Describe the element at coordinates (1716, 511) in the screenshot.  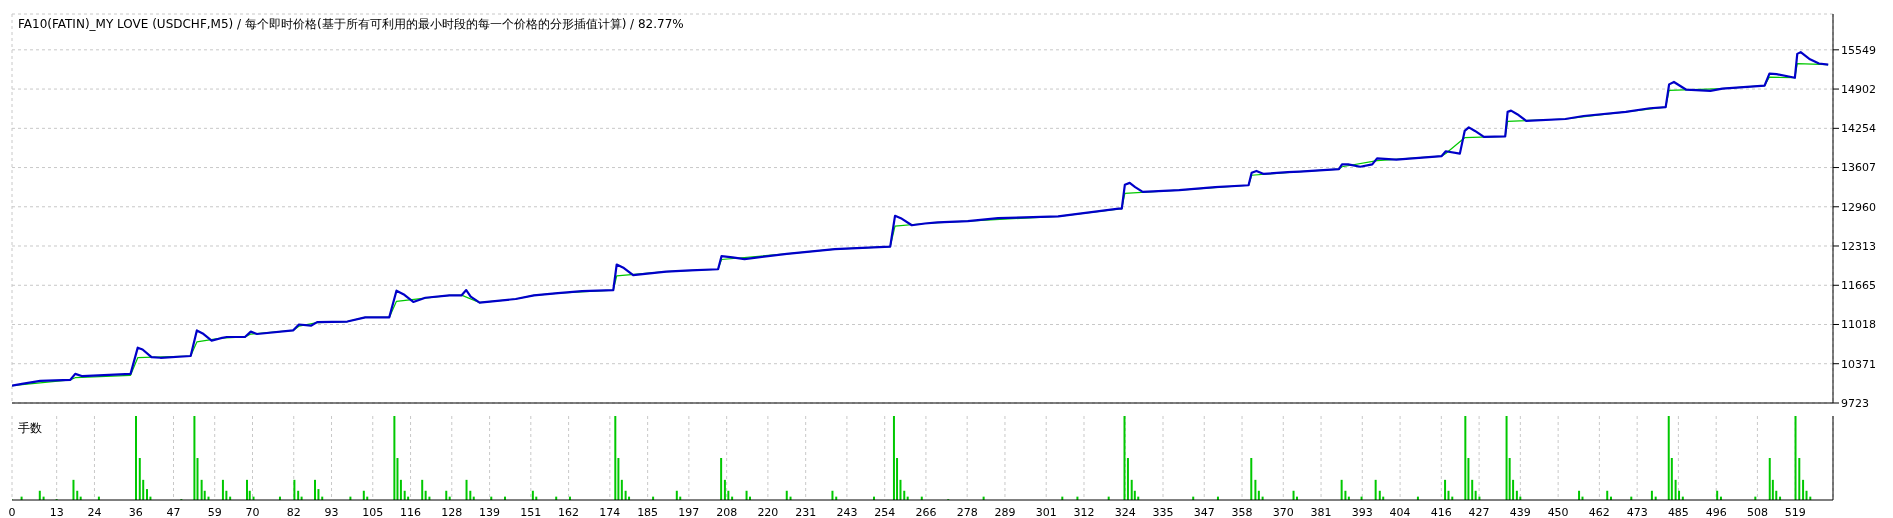
I see `x-tick-label: 496` at that location.